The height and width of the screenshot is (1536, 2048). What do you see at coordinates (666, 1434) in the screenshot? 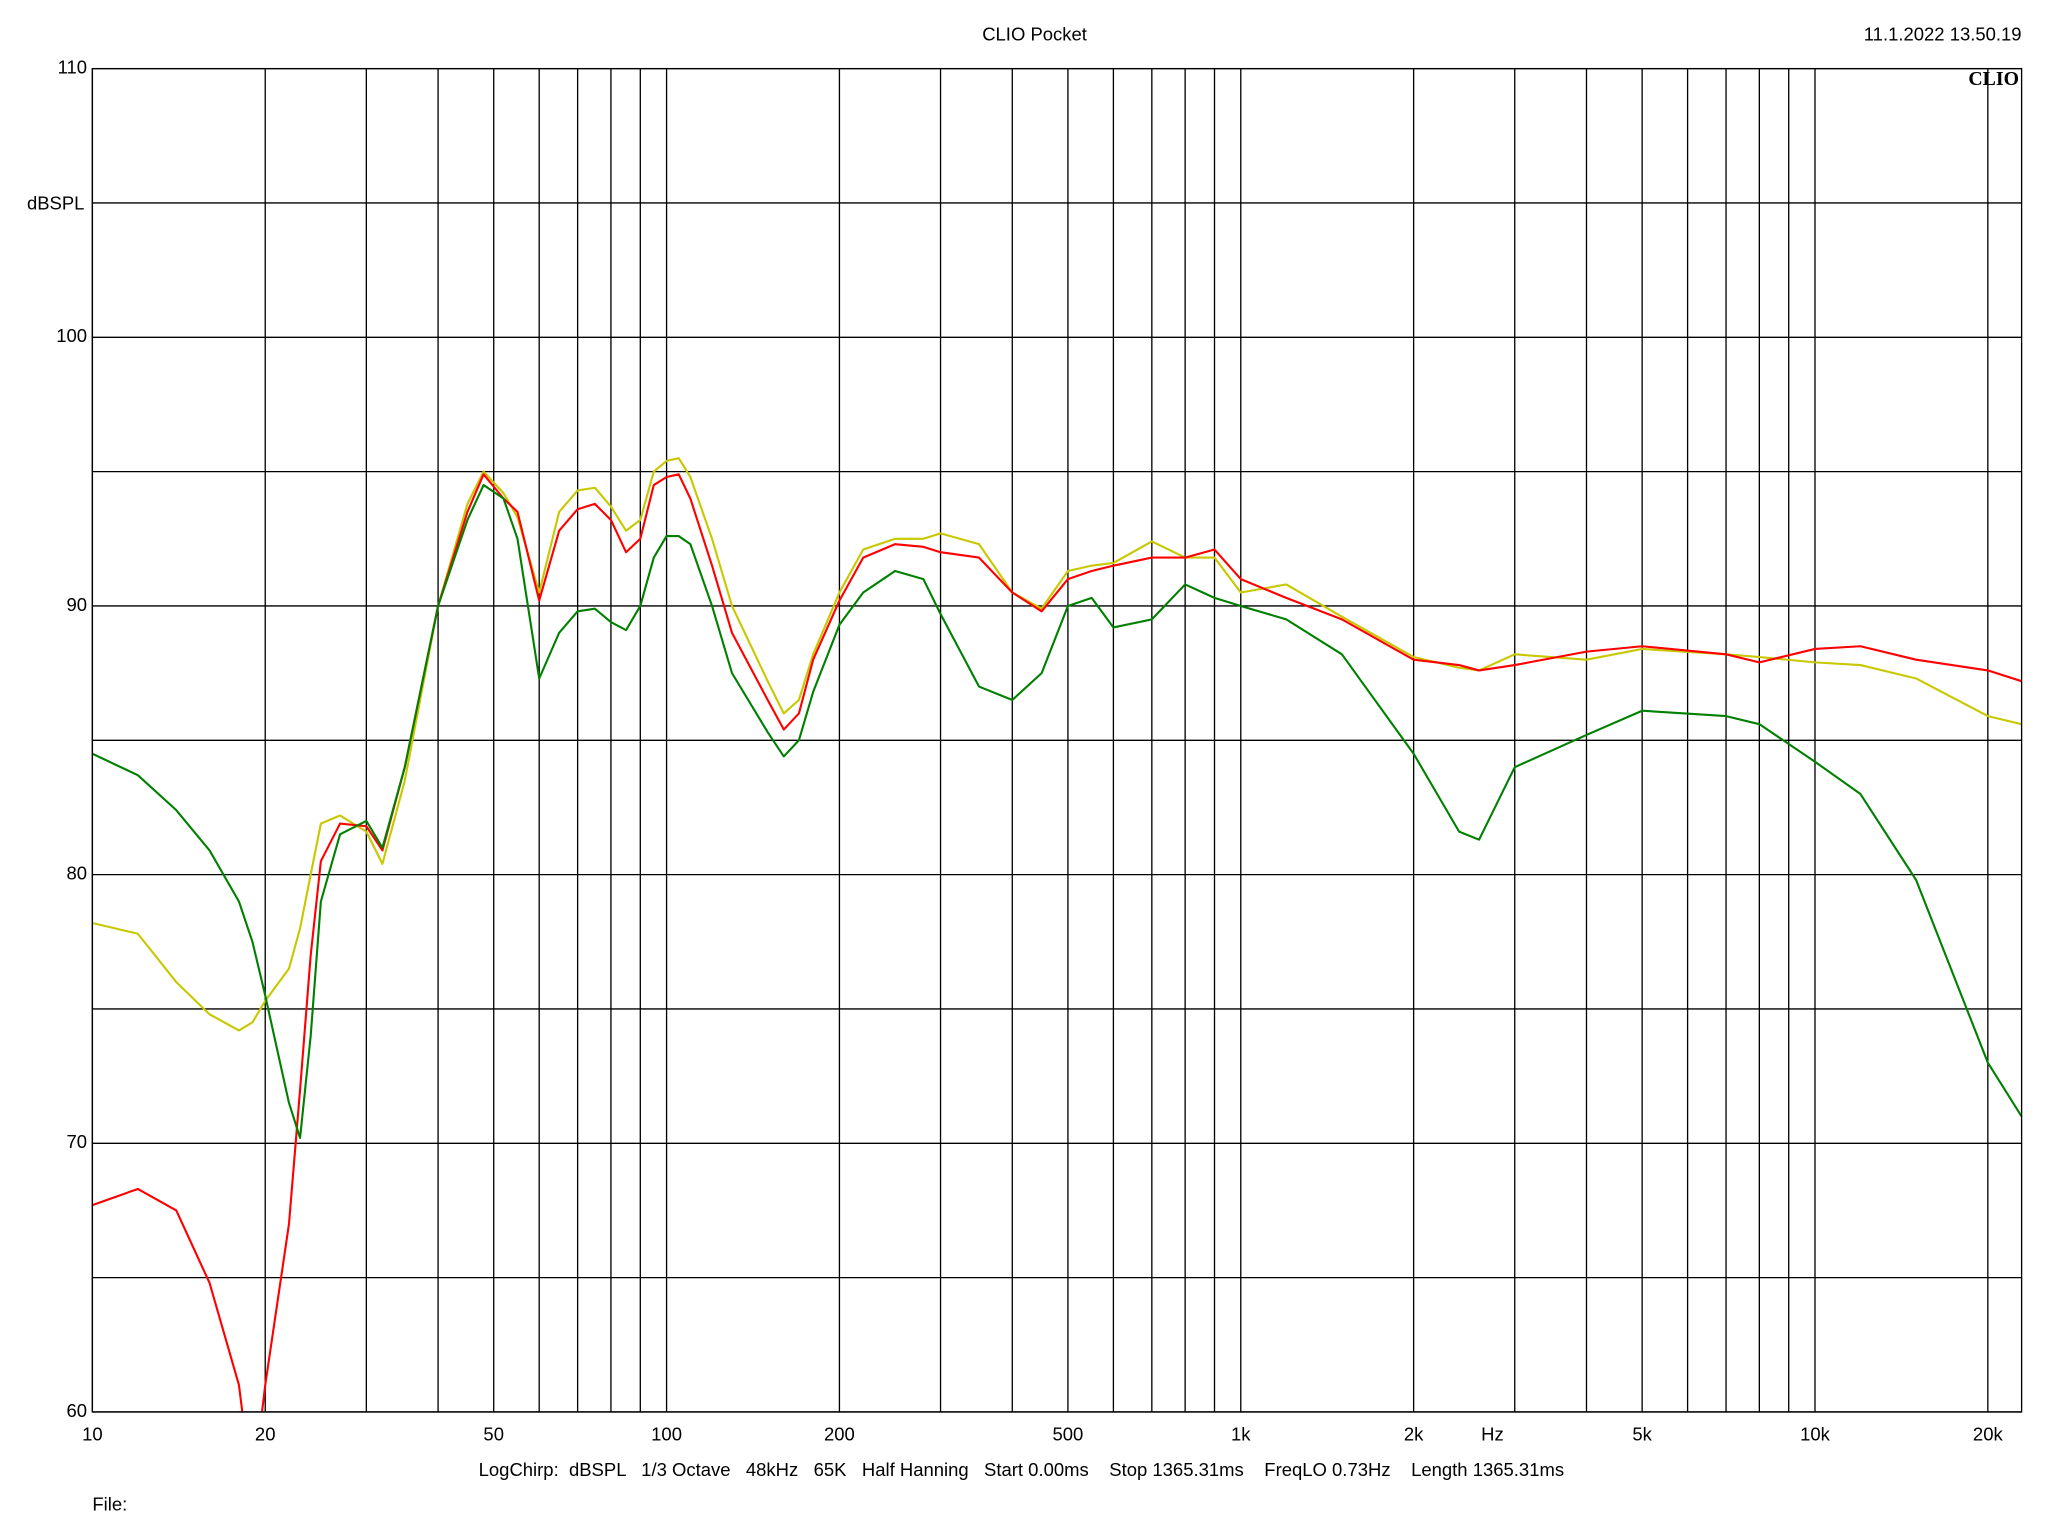
I see `x-tick-label: 100` at bounding box center [666, 1434].